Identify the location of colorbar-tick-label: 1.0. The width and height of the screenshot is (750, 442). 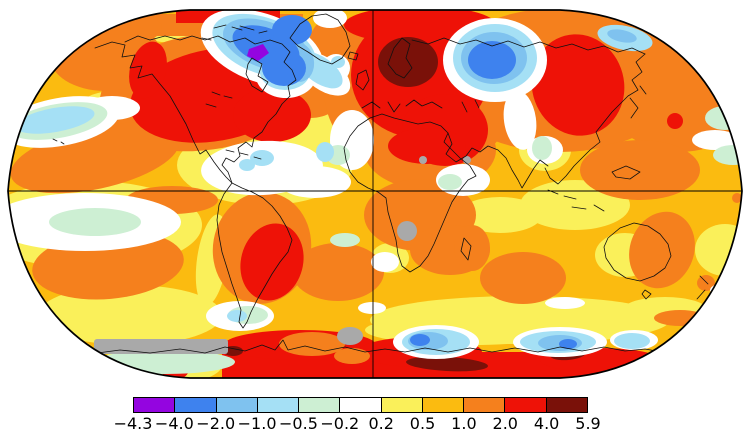
(464, 423).